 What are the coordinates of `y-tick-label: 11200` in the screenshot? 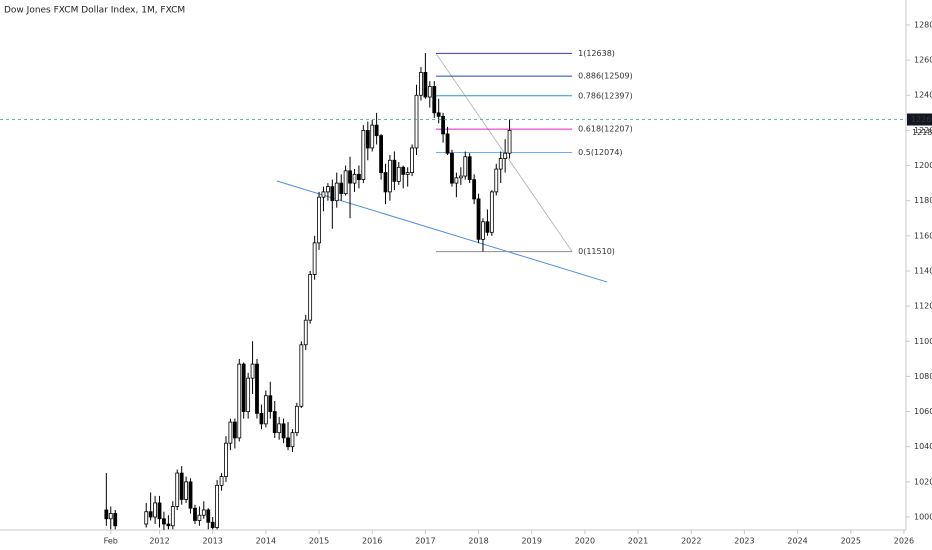 It's located at (923, 306).